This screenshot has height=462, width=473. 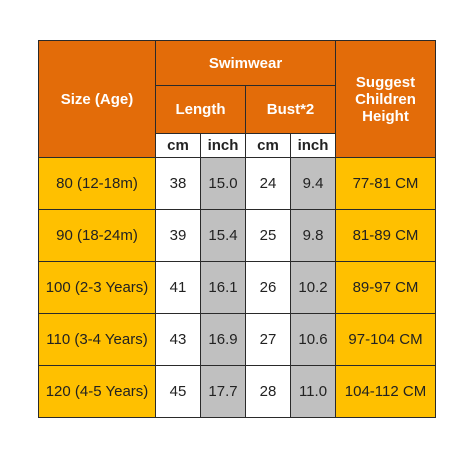 I want to click on table-cell: 26, so click(x=268, y=287).